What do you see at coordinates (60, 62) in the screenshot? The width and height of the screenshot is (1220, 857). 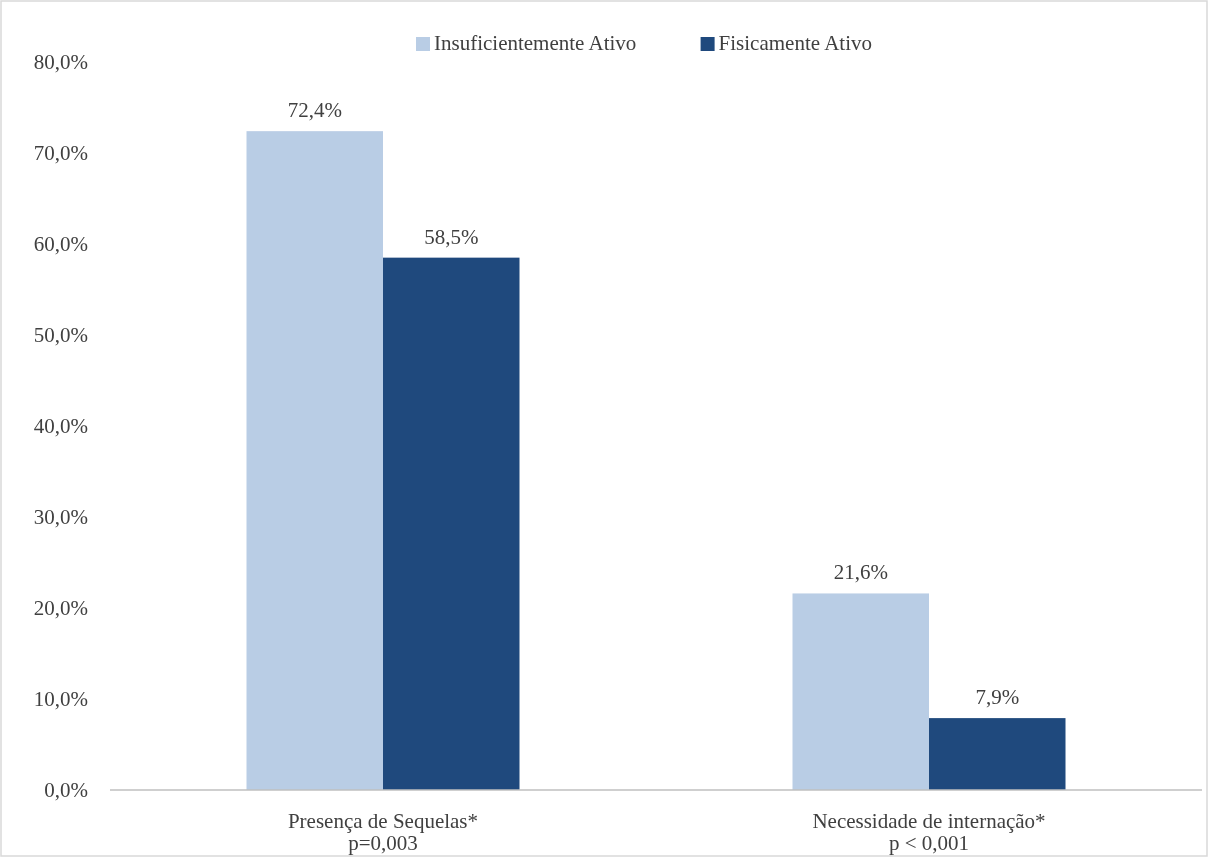 I see `y-tick-label: 80,0%` at bounding box center [60, 62].